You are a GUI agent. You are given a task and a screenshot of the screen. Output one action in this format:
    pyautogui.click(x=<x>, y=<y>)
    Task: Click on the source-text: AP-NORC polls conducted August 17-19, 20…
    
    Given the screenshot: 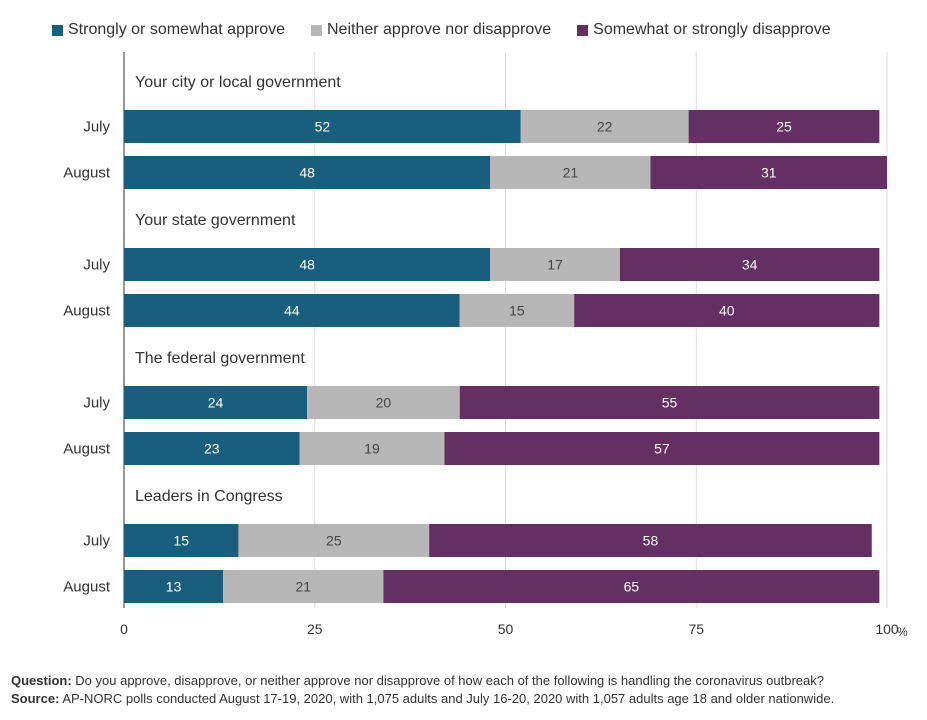 What is the action you would take?
    pyautogui.click(x=448, y=698)
    